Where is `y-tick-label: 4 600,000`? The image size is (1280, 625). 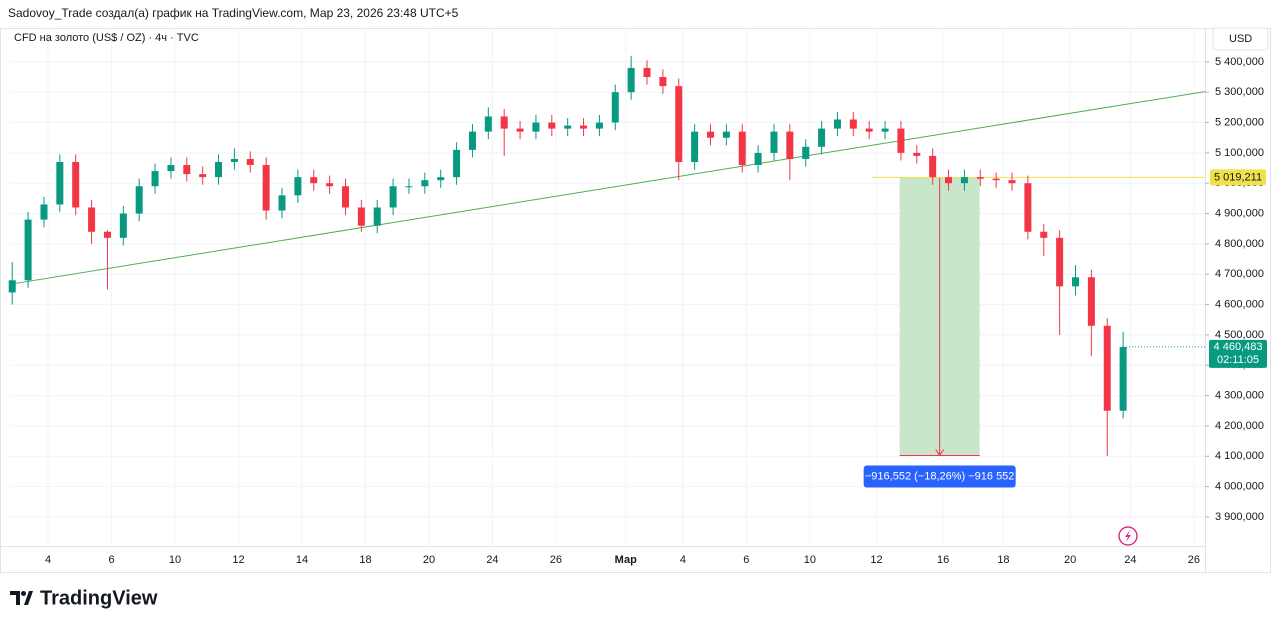
y-tick-label: 4 600,000 is located at coordinates (1239, 304).